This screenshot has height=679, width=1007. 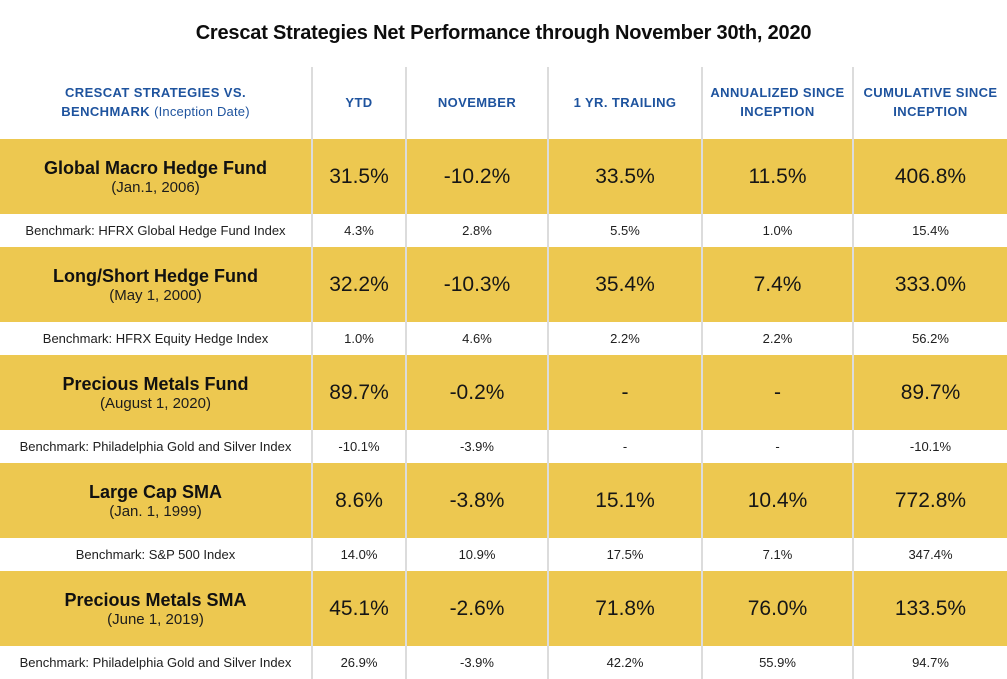 I want to click on benchmark-value-november: 2.8%, so click(x=476, y=230).